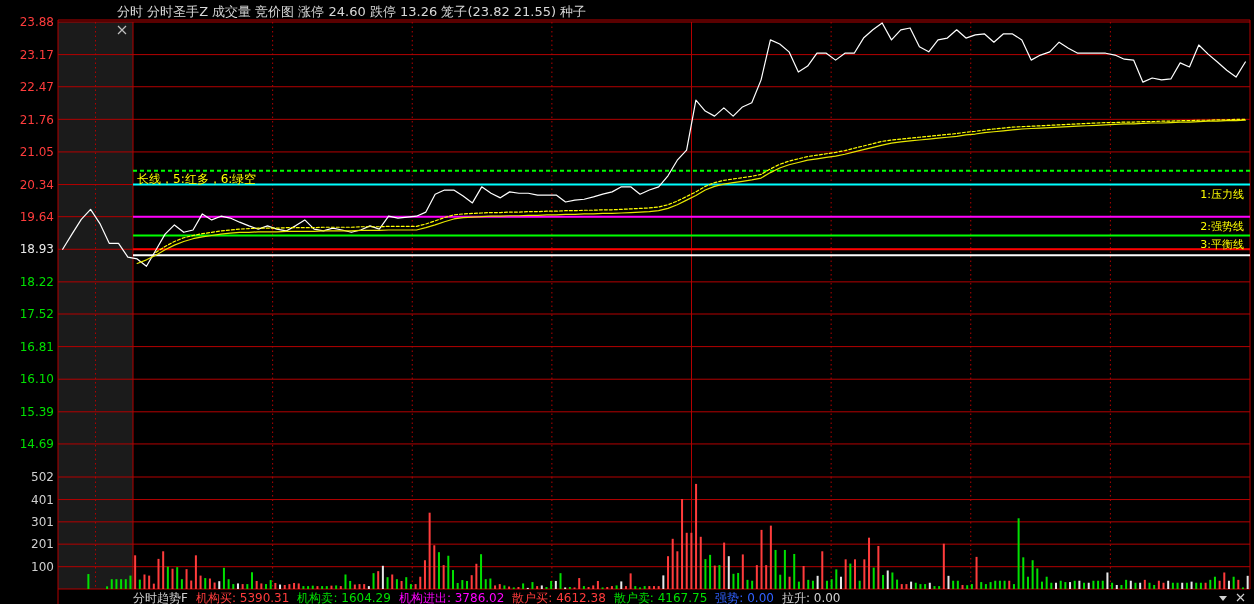 The height and width of the screenshot is (604, 1254). Describe the element at coordinates (744, 597) in the screenshot. I see `text: 强势: 0.00` at that location.